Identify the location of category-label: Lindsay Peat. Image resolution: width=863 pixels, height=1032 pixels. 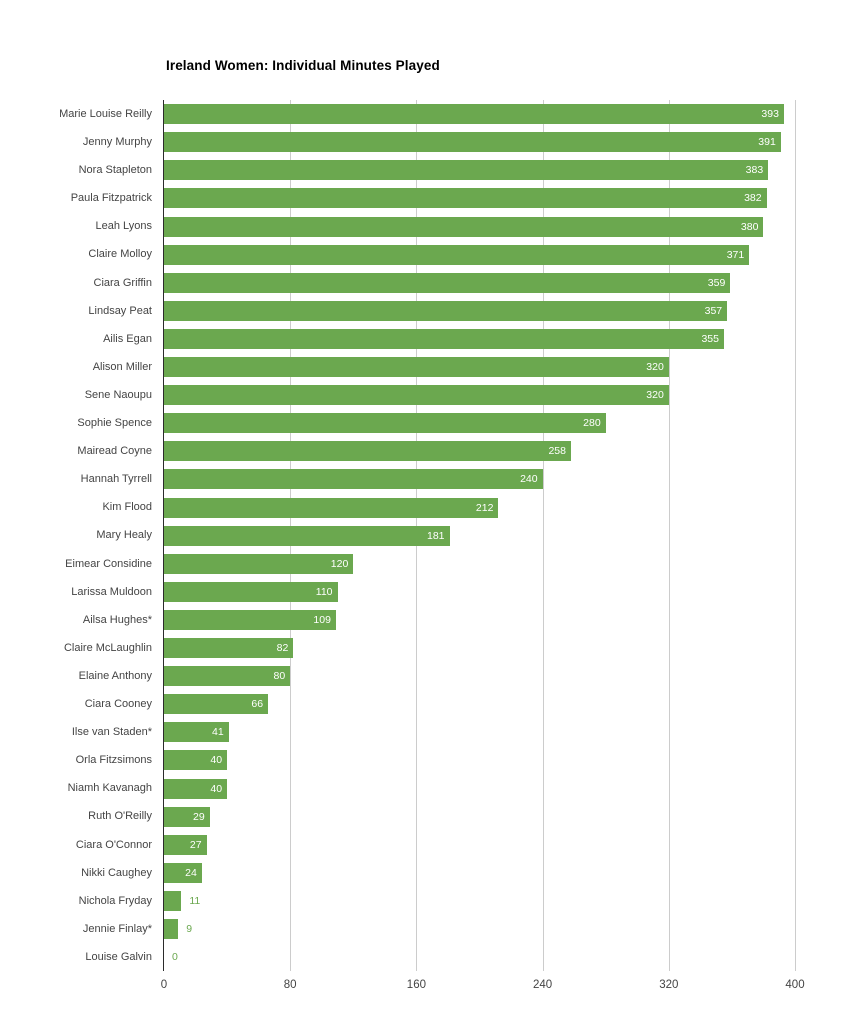
(120, 310).